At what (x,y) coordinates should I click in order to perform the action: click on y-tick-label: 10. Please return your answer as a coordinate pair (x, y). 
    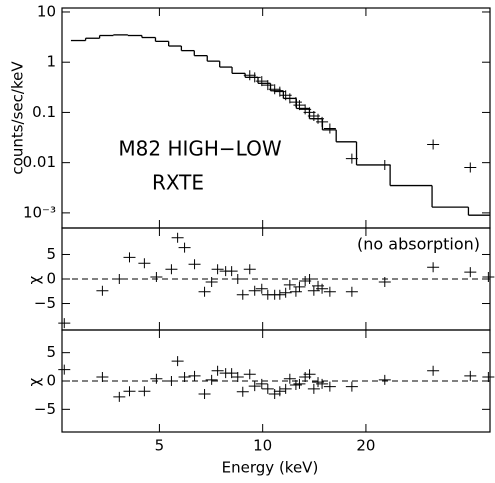
    Looking at the image, I should click on (46, 11).